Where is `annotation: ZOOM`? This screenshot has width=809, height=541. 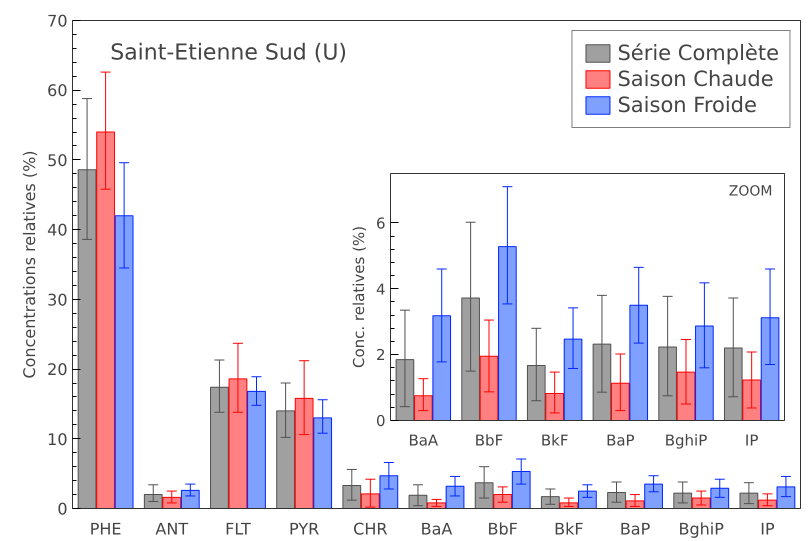
annotation: ZOOM is located at coordinates (750, 192).